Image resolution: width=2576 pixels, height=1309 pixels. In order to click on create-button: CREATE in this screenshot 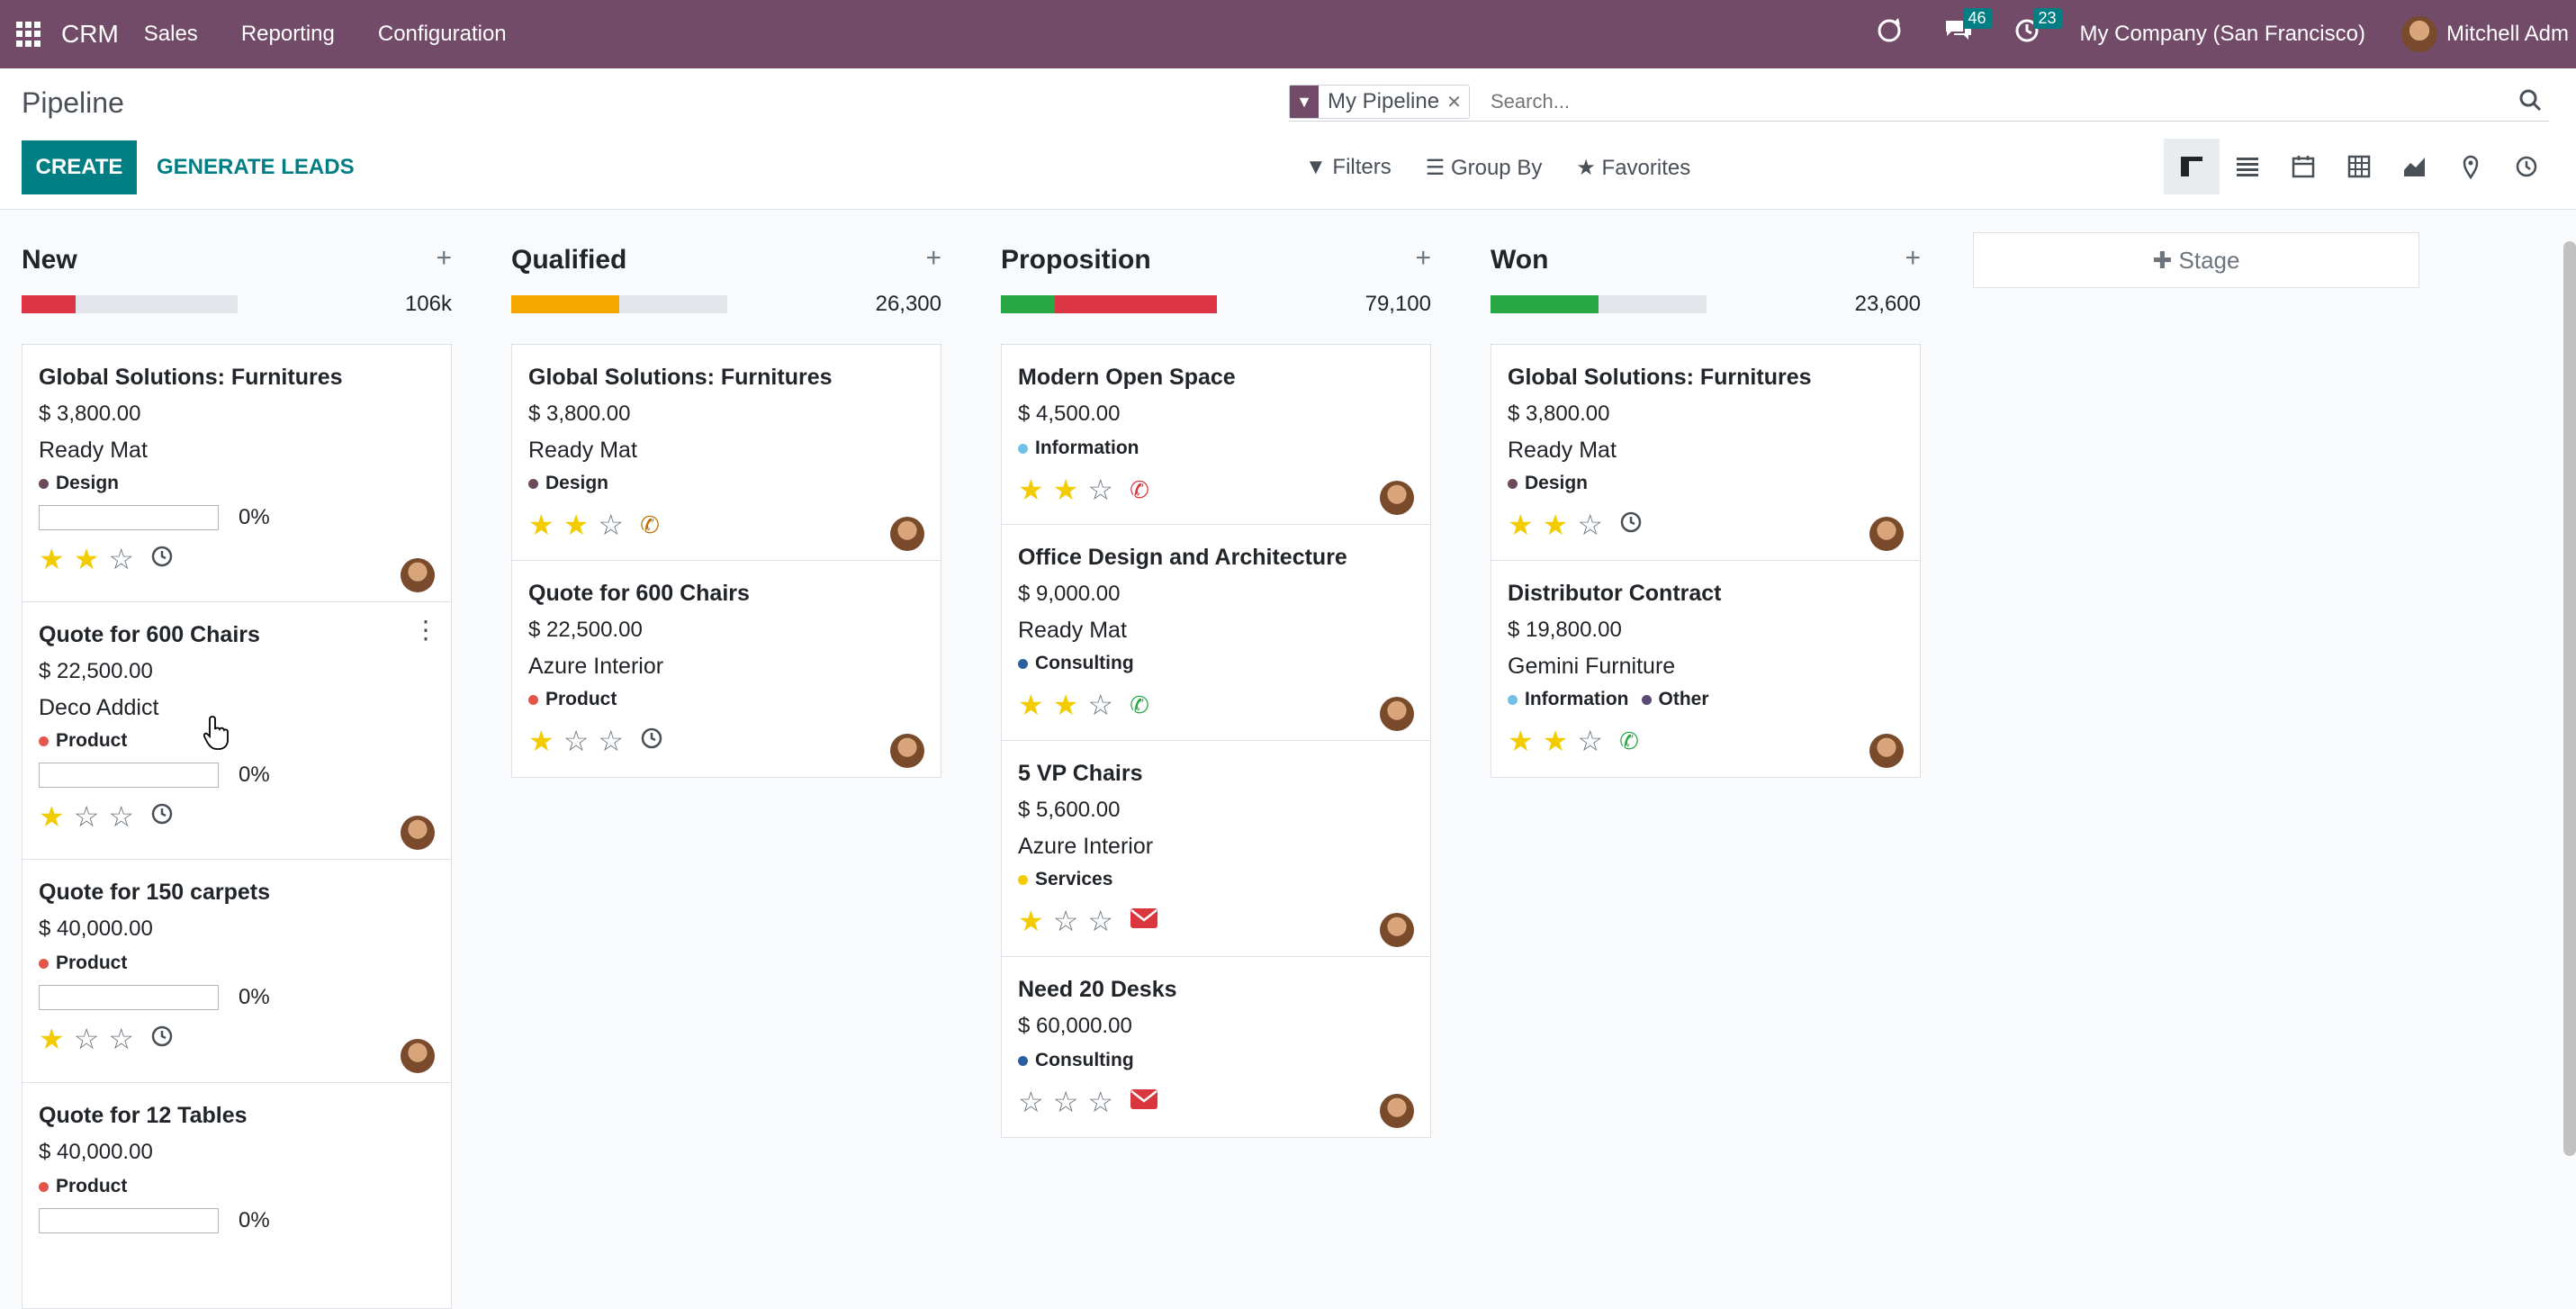, I will do `click(79, 167)`.